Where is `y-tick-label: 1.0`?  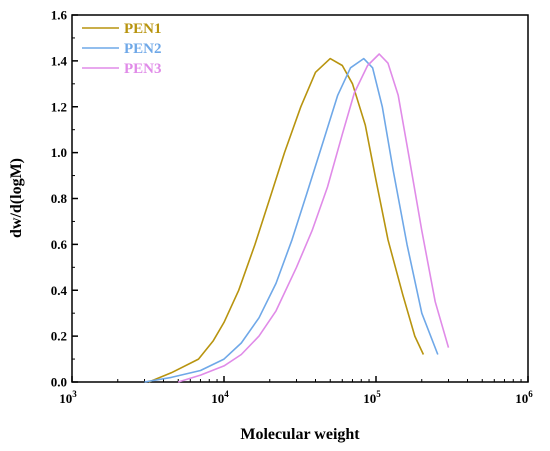 y-tick-label: 1.0 is located at coordinates (59, 152).